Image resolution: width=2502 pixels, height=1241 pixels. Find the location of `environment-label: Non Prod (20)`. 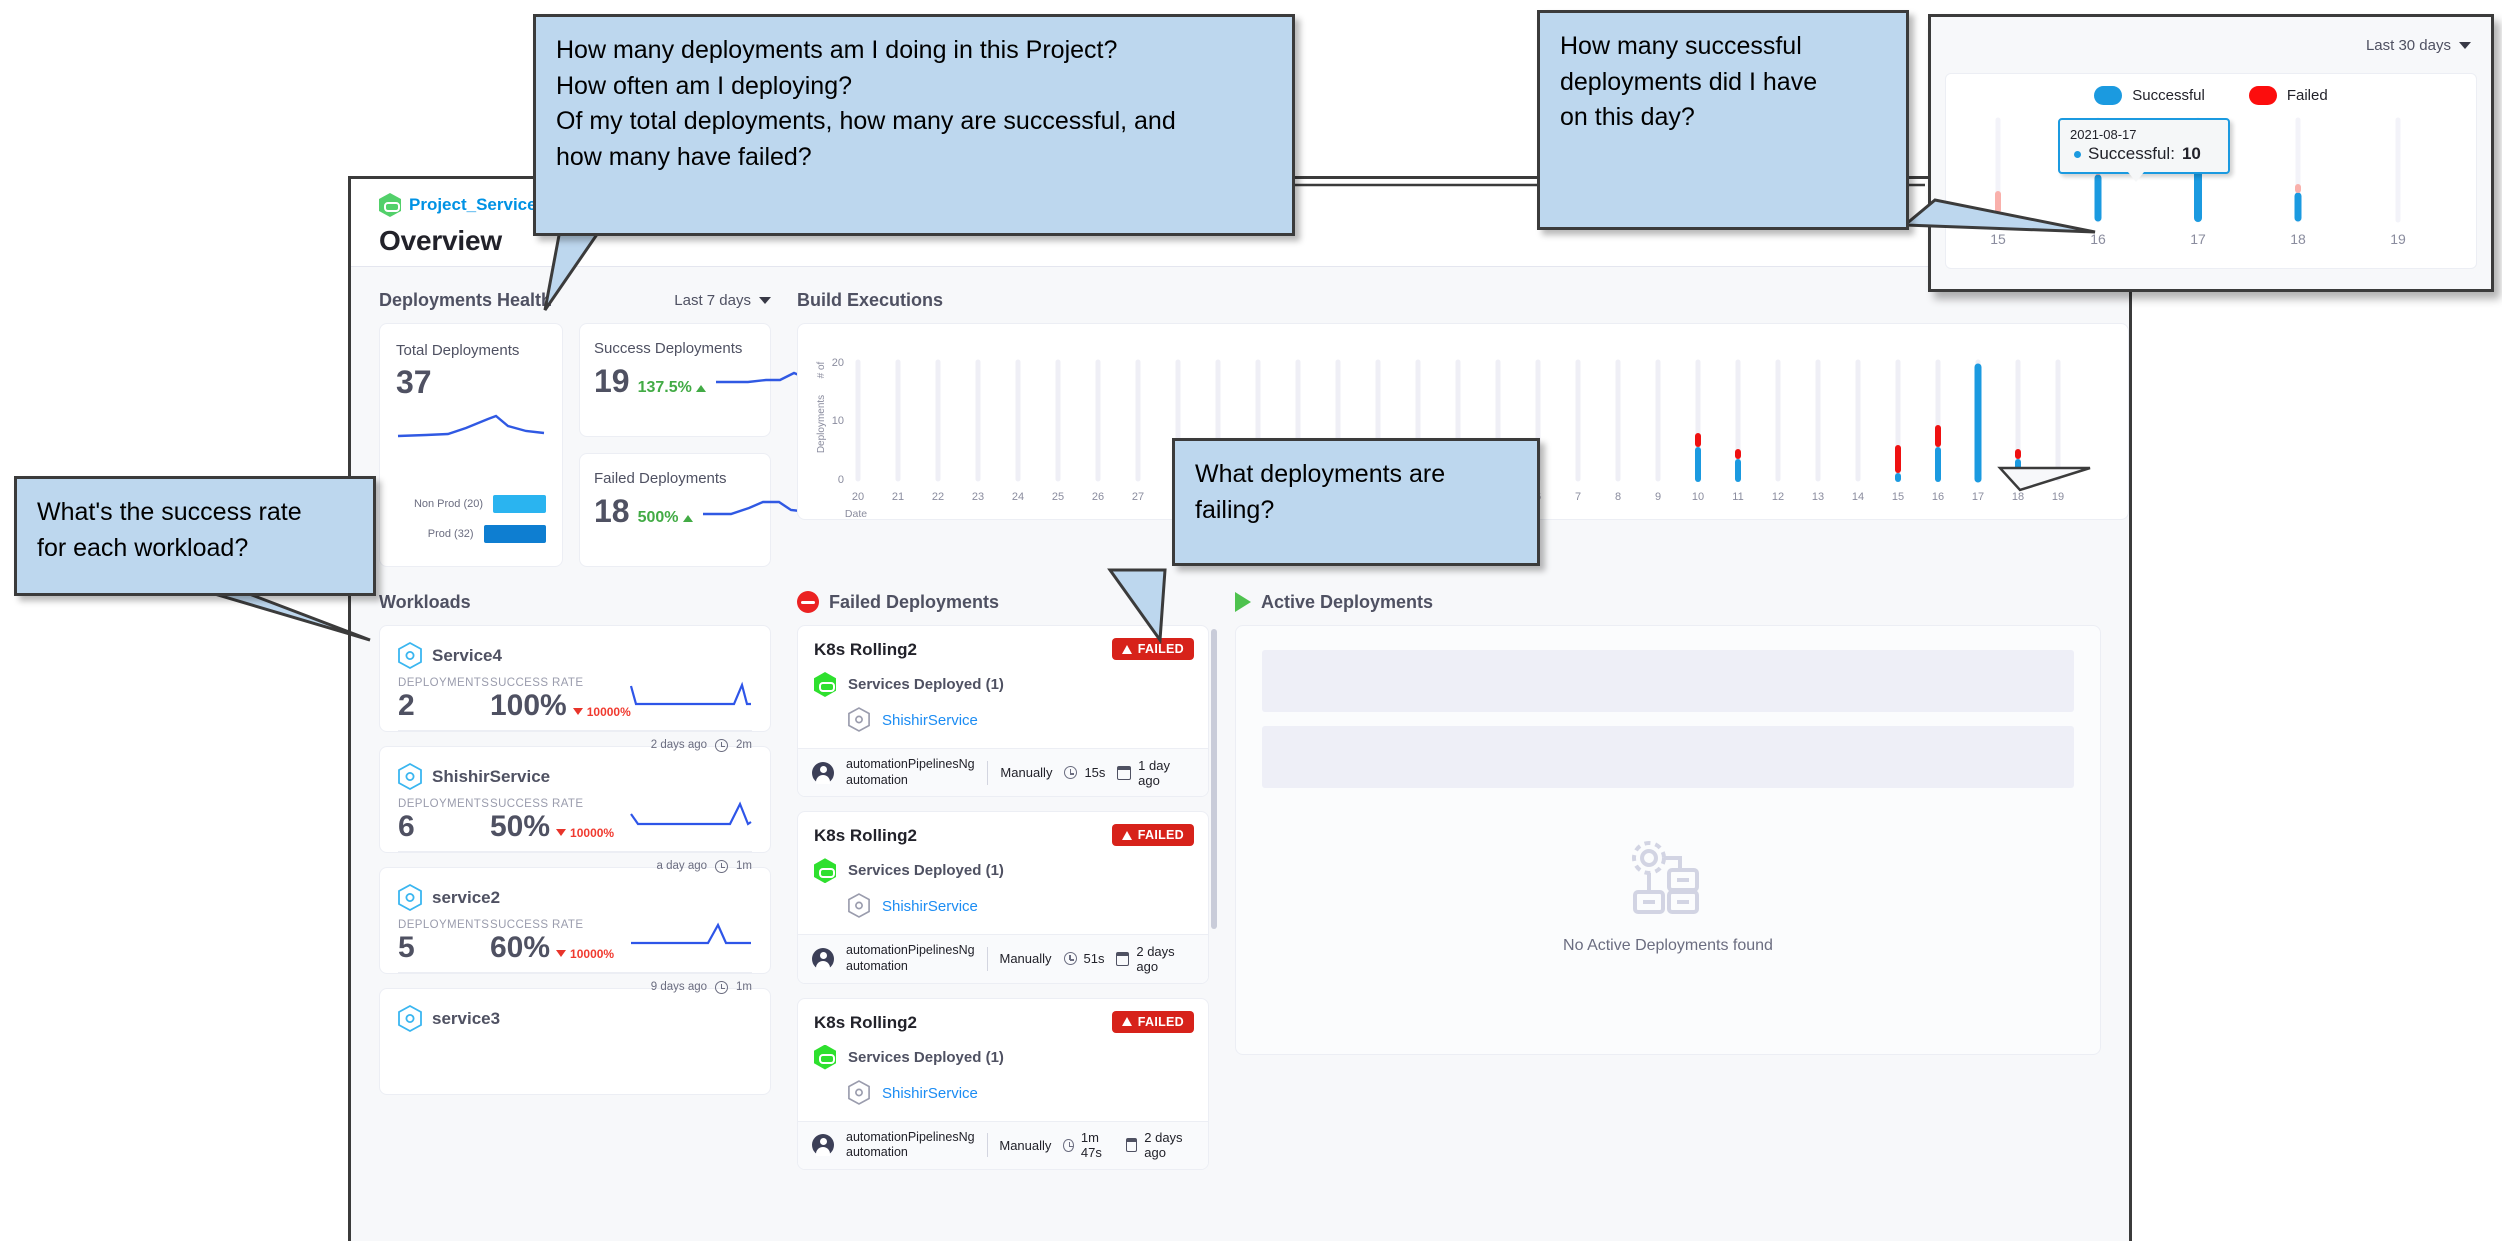

environment-label: Non Prod (20) is located at coordinates (448, 504).